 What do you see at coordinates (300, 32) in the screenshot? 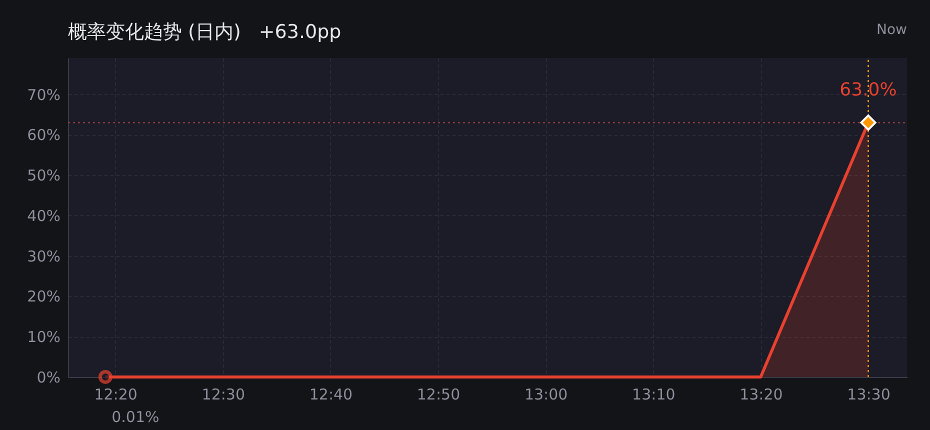
I see `chart-subtitle: +63.0pp` at bounding box center [300, 32].